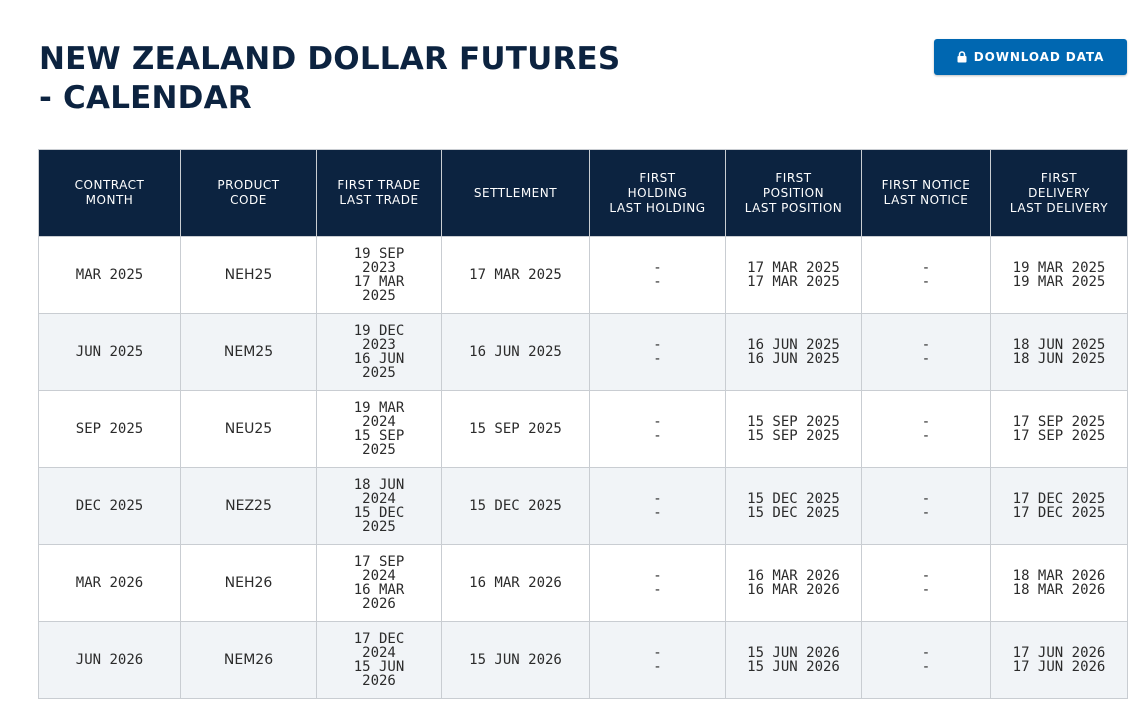  Describe the element at coordinates (1059, 429) in the screenshot. I see `cell-delivery: 17 SEP 2025 17 SEP 2025` at that location.